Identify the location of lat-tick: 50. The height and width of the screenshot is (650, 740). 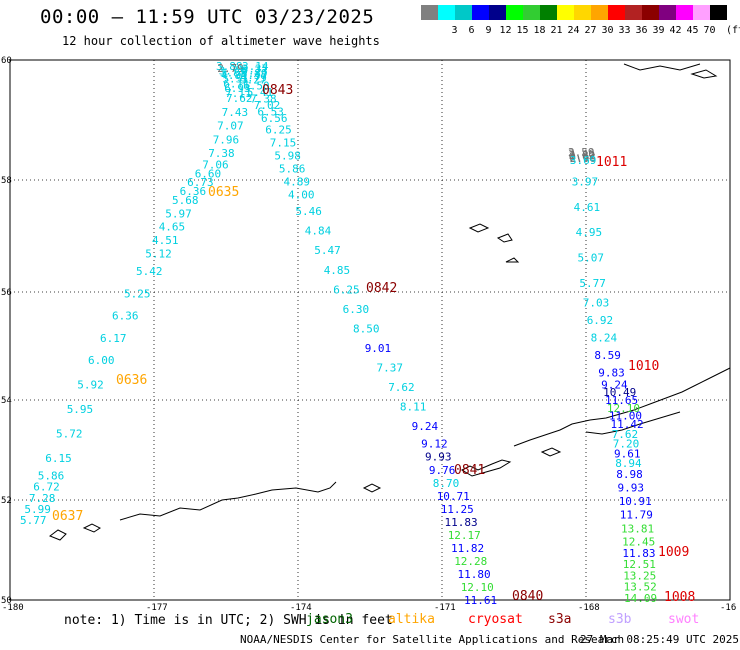
(6, 601).